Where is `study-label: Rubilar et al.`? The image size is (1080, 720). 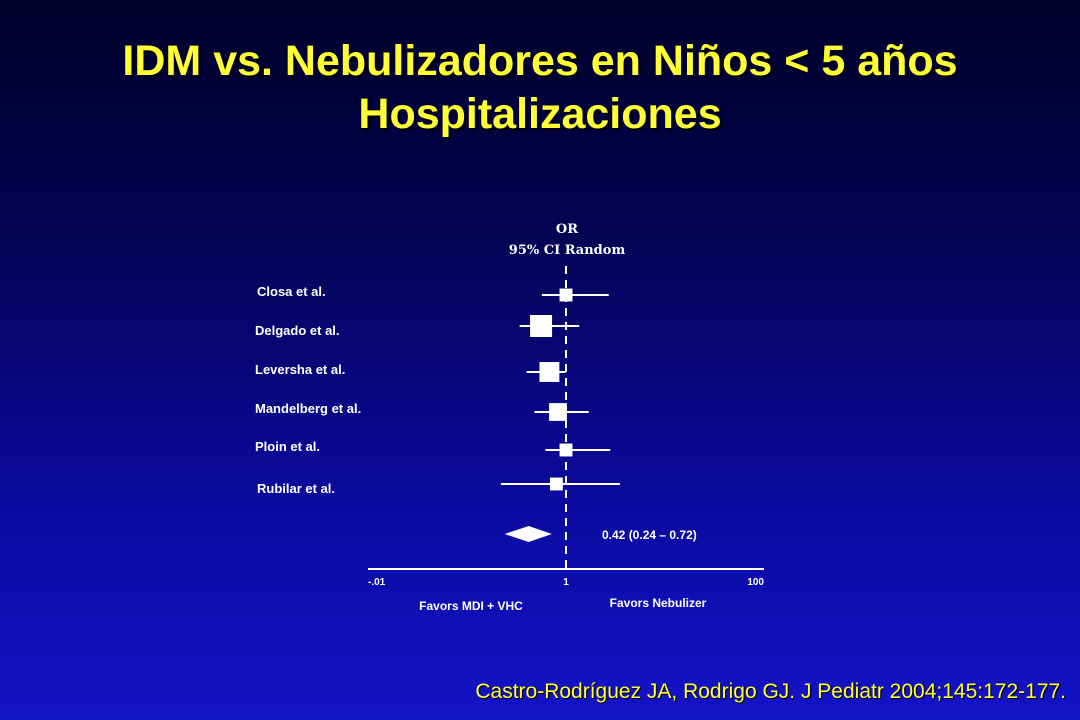
study-label: Rubilar et al. is located at coordinates (296, 488).